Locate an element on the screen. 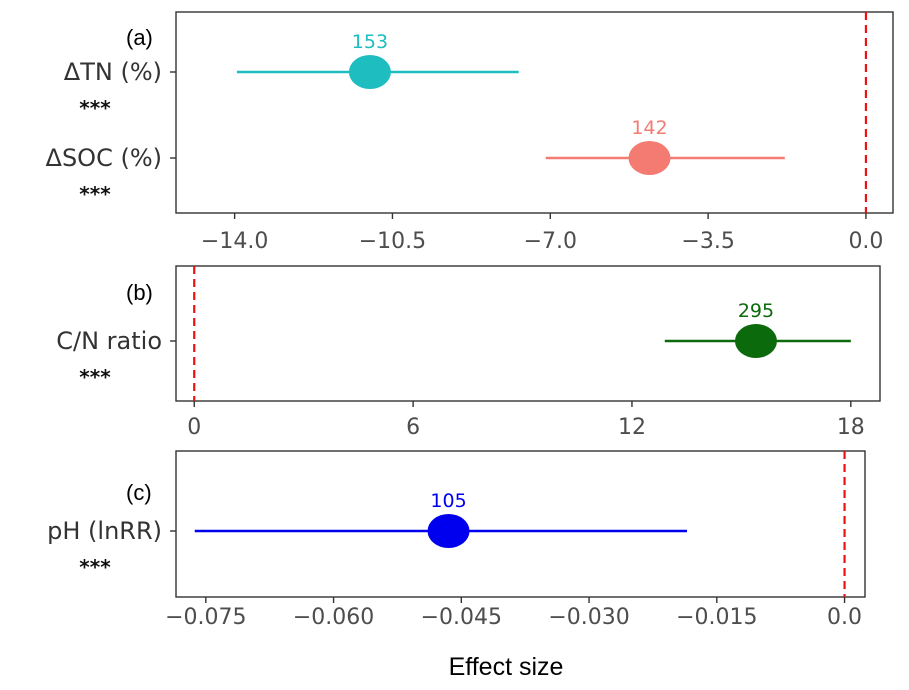 Image resolution: width=909 pixels, height=690 pixels. row-label: ΔTN (%) is located at coordinates (113, 72).